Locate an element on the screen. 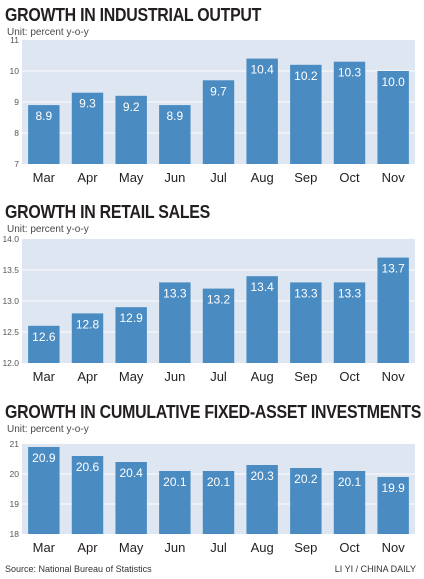 The height and width of the screenshot is (579, 424). data-label: 8.9 is located at coordinates (43, 116).